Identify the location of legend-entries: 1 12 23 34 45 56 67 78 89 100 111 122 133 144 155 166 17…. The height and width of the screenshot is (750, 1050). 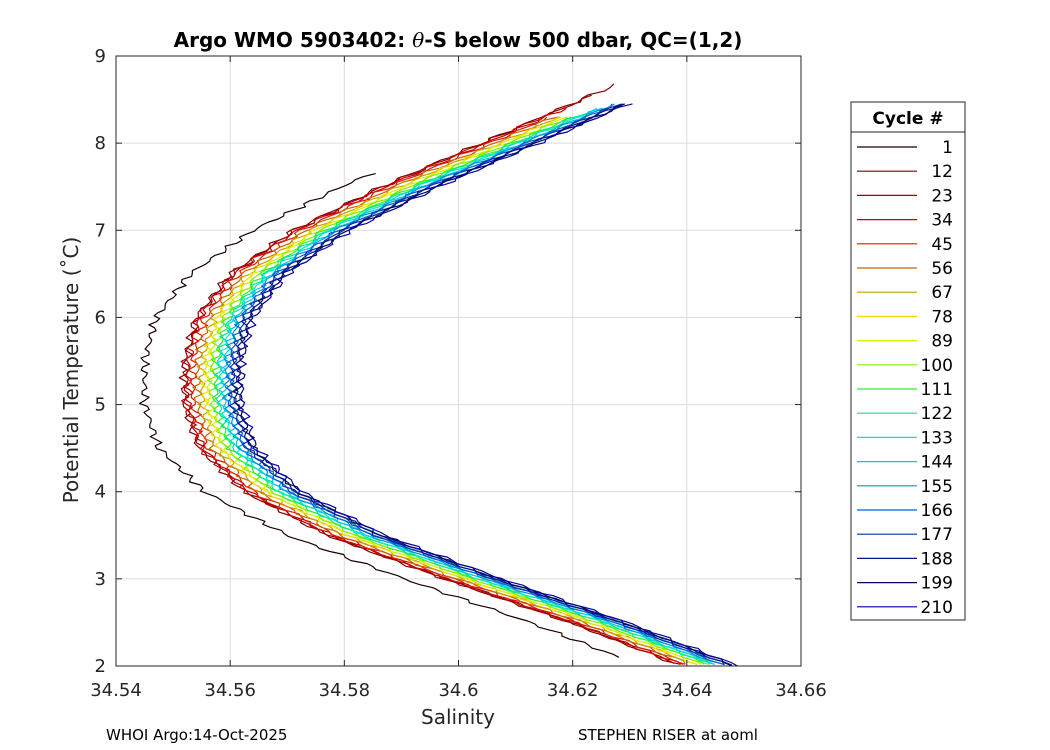
(905, 378).